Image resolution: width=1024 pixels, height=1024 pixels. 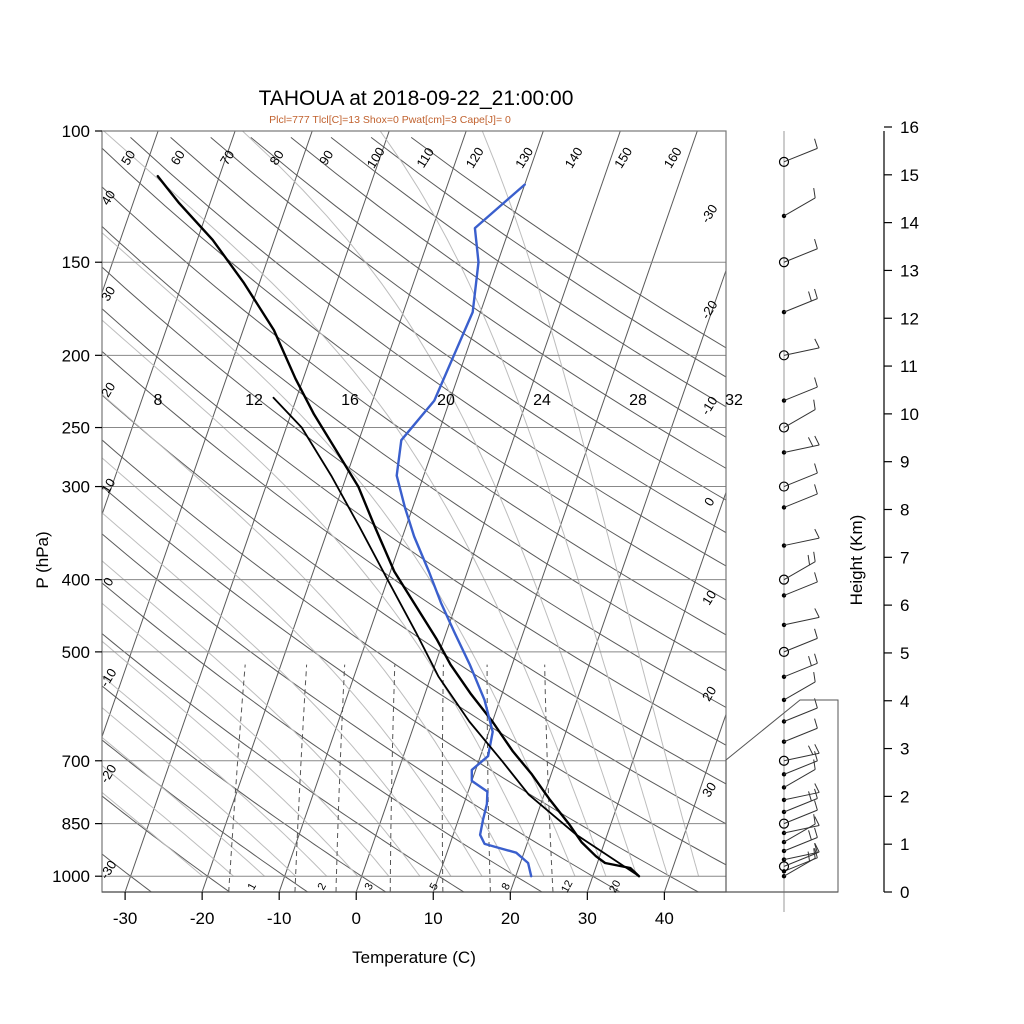 What do you see at coordinates (909, 366) in the screenshot?
I see `height-tick-label: 11` at bounding box center [909, 366].